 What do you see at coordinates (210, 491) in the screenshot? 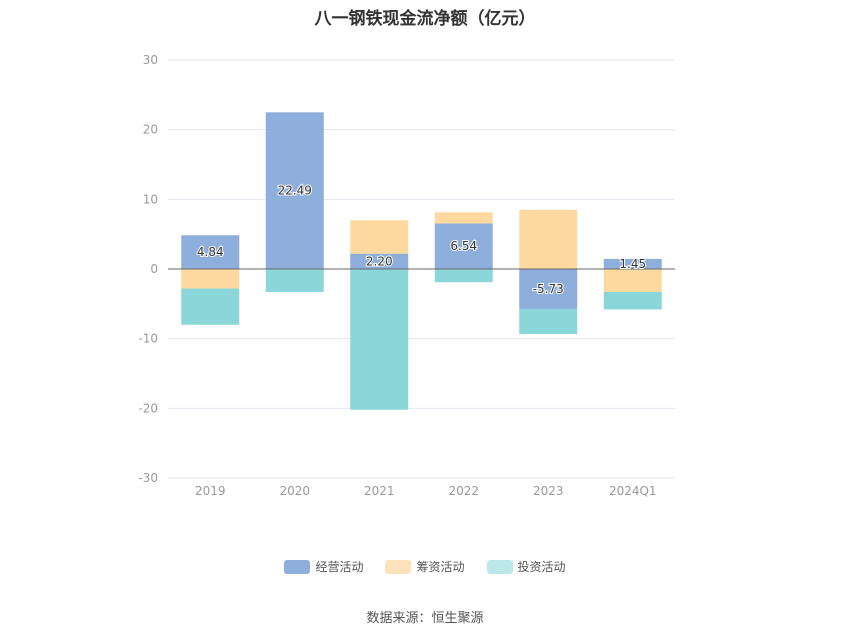
I see `x-tick-label: 2019` at bounding box center [210, 491].